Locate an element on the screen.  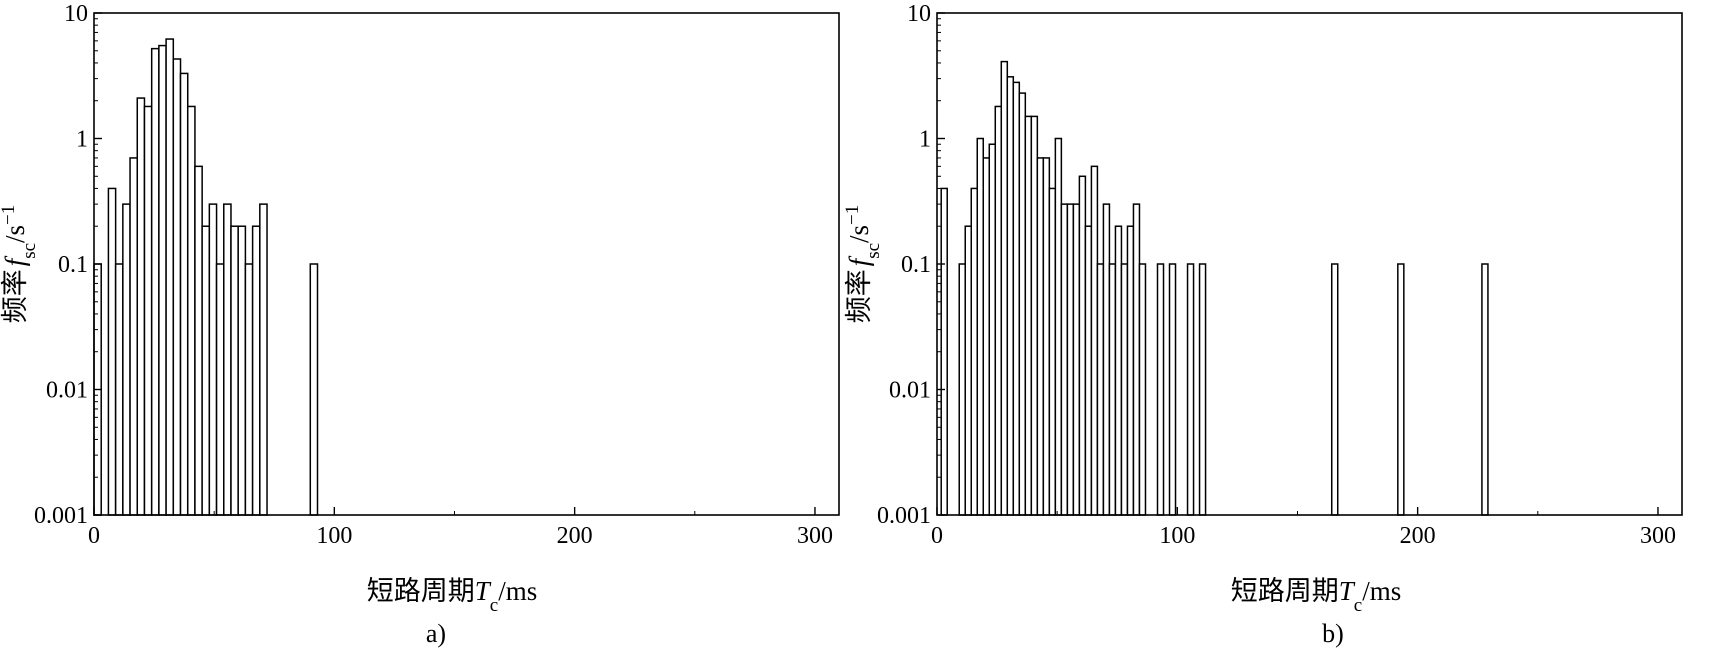
x-tick-label: 0 is located at coordinates (937, 536).